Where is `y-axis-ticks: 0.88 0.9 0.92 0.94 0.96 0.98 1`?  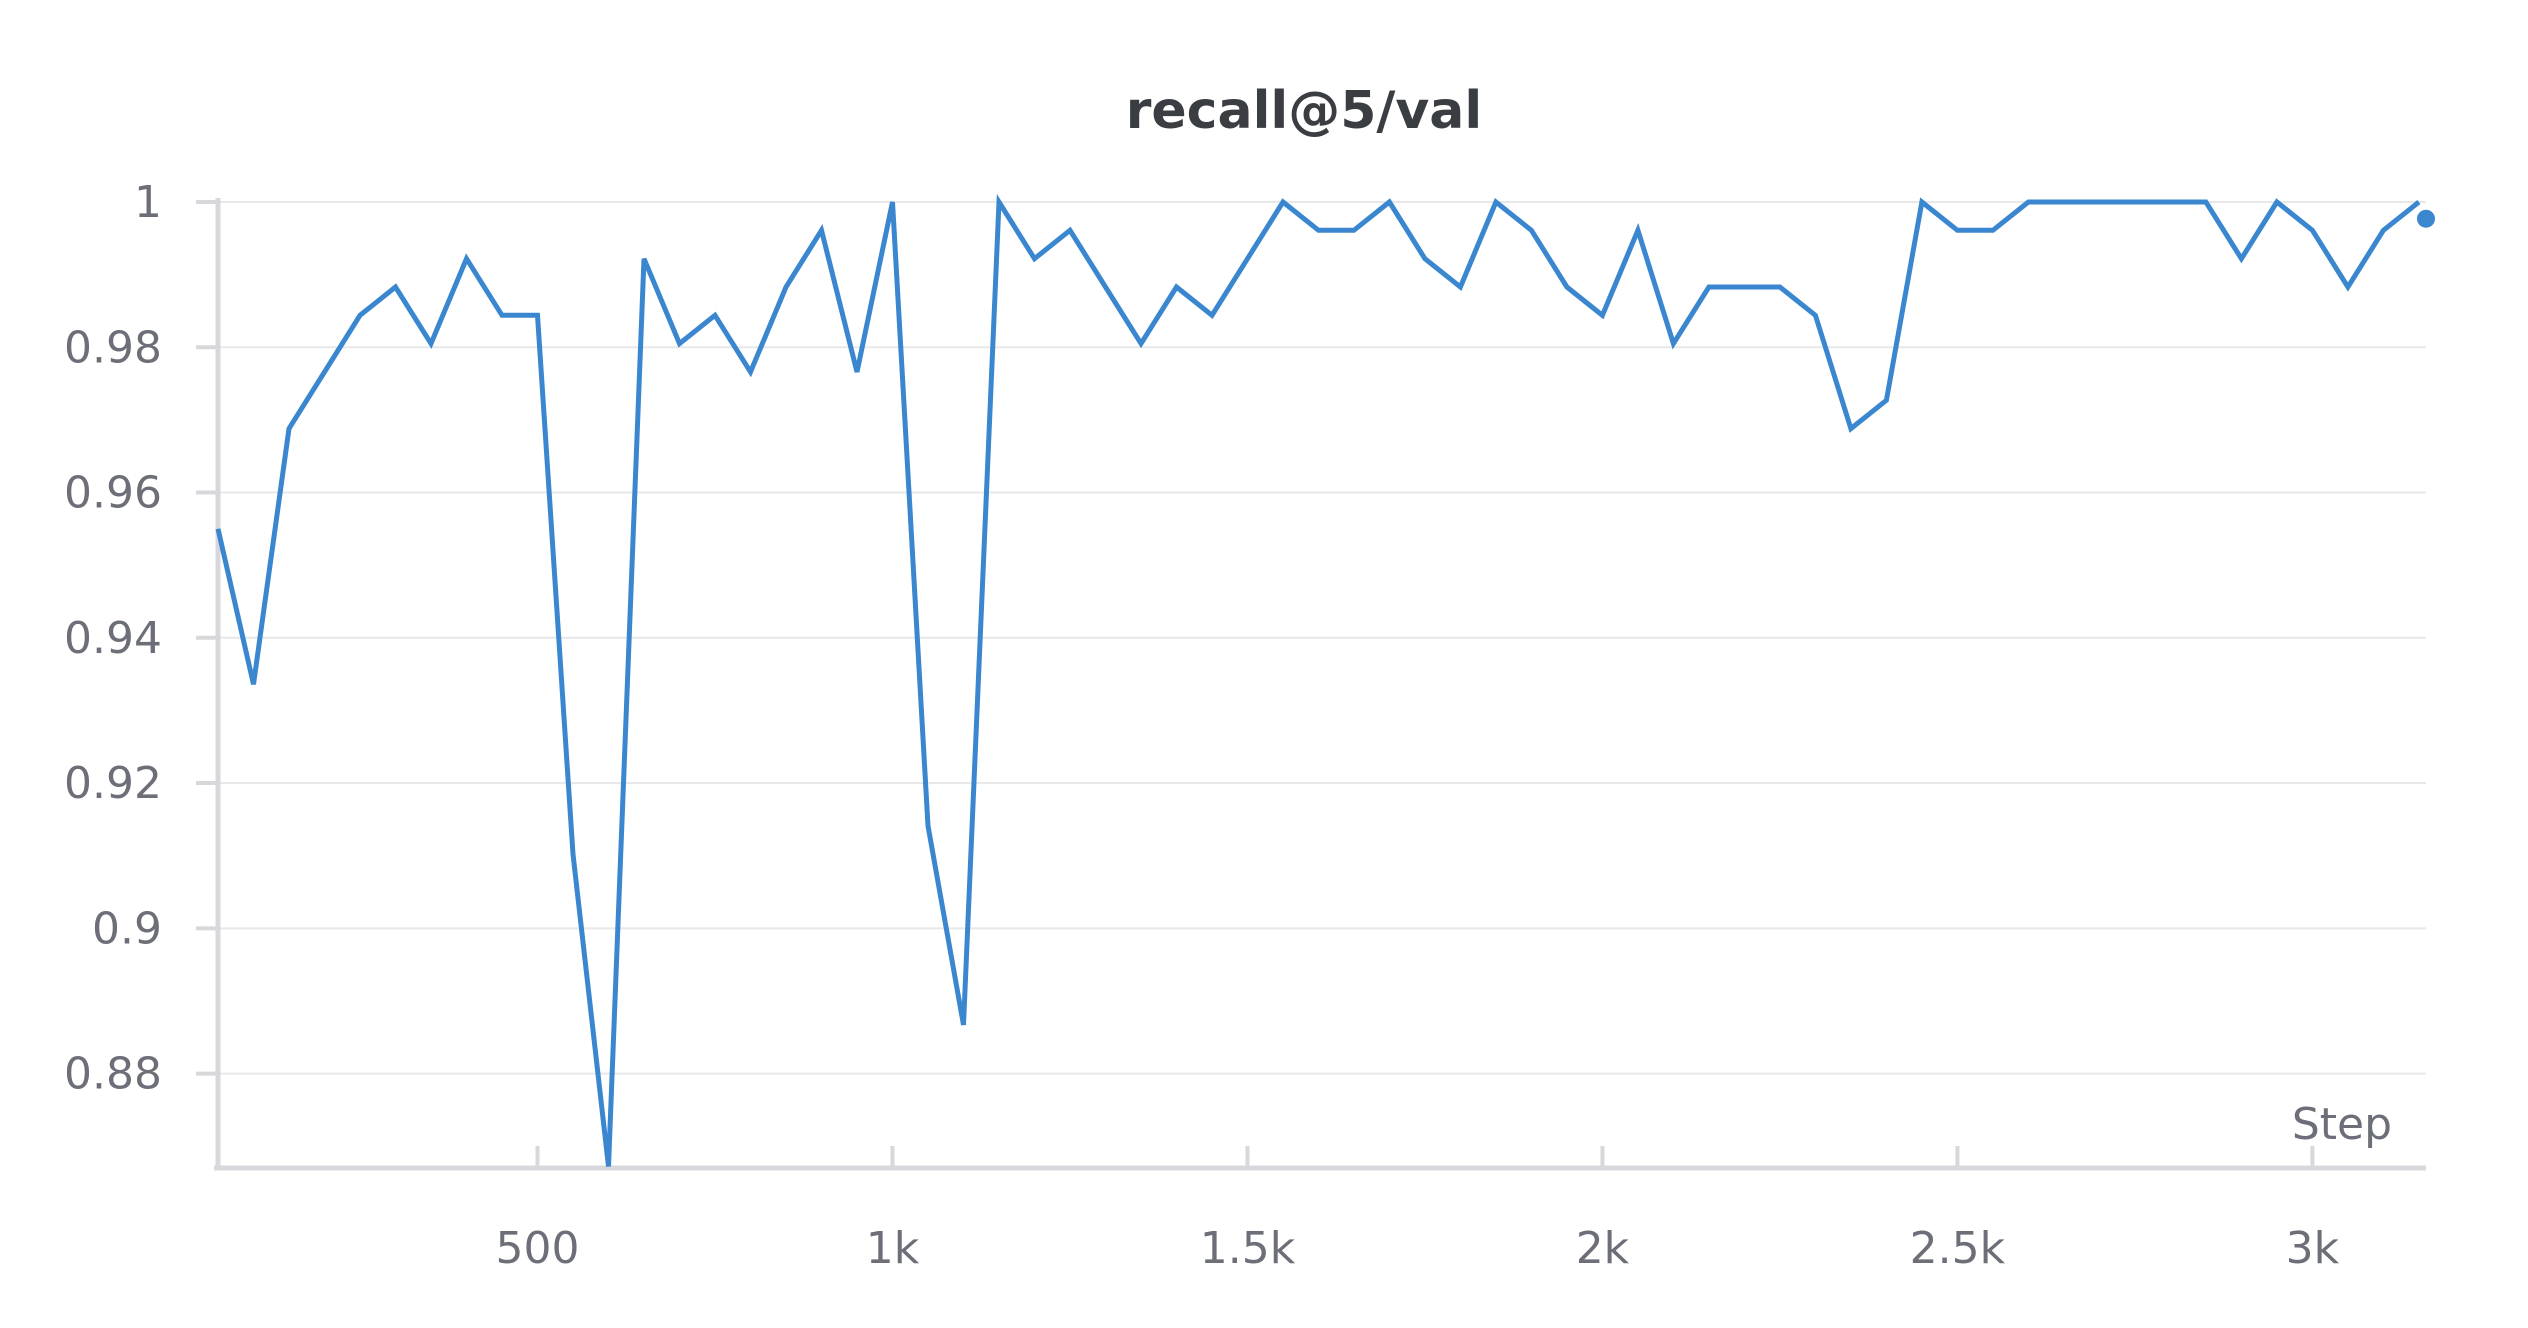
y-axis-ticks: 0.88 0.9 0.92 0.94 0.96 0.98 1 is located at coordinates (141, 638).